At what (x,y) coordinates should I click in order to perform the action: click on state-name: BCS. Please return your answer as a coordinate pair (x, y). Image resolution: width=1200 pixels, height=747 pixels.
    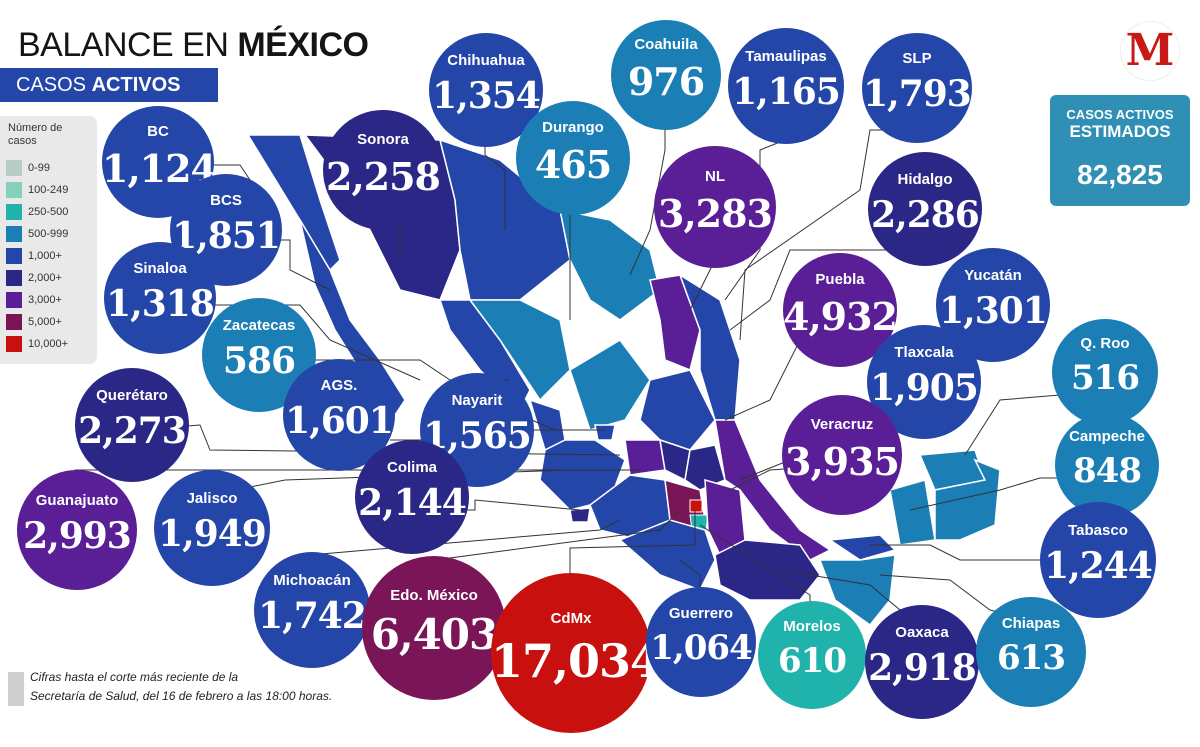
    Looking at the image, I should click on (226, 201).